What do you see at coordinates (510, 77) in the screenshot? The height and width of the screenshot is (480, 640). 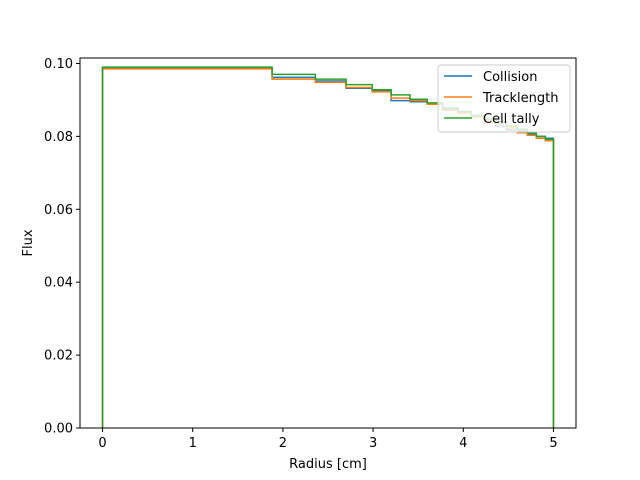 I see `legend-label-collision: Collision` at bounding box center [510, 77].